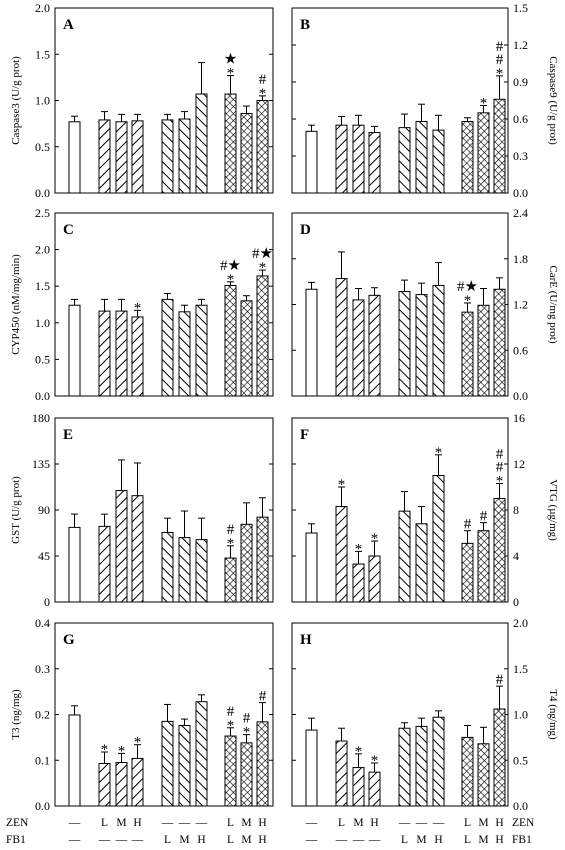 The image size is (565, 850). Describe the element at coordinates (68, 230) in the screenshot. I see `panel-label: C` at that location.